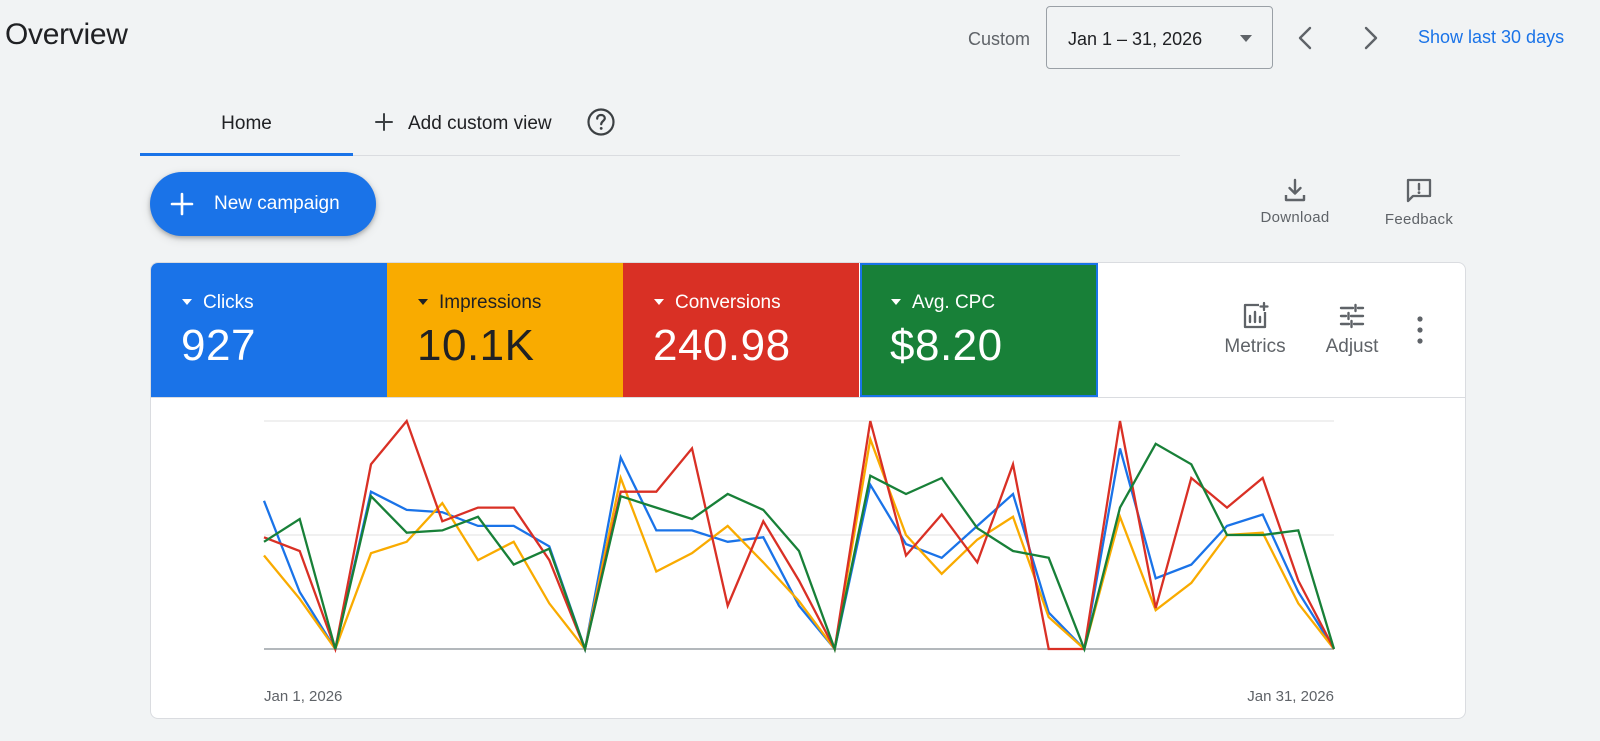 This screenshot has height=741, width=1600. I want to click on tabs-divider, so click(660, 155).